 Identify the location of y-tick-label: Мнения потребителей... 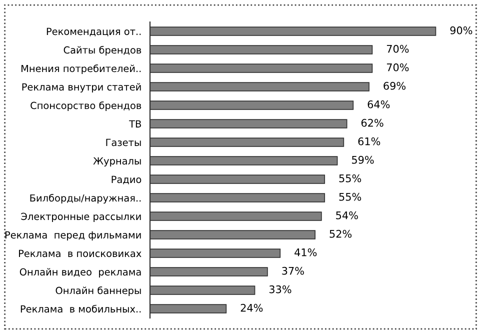
(81, 69).